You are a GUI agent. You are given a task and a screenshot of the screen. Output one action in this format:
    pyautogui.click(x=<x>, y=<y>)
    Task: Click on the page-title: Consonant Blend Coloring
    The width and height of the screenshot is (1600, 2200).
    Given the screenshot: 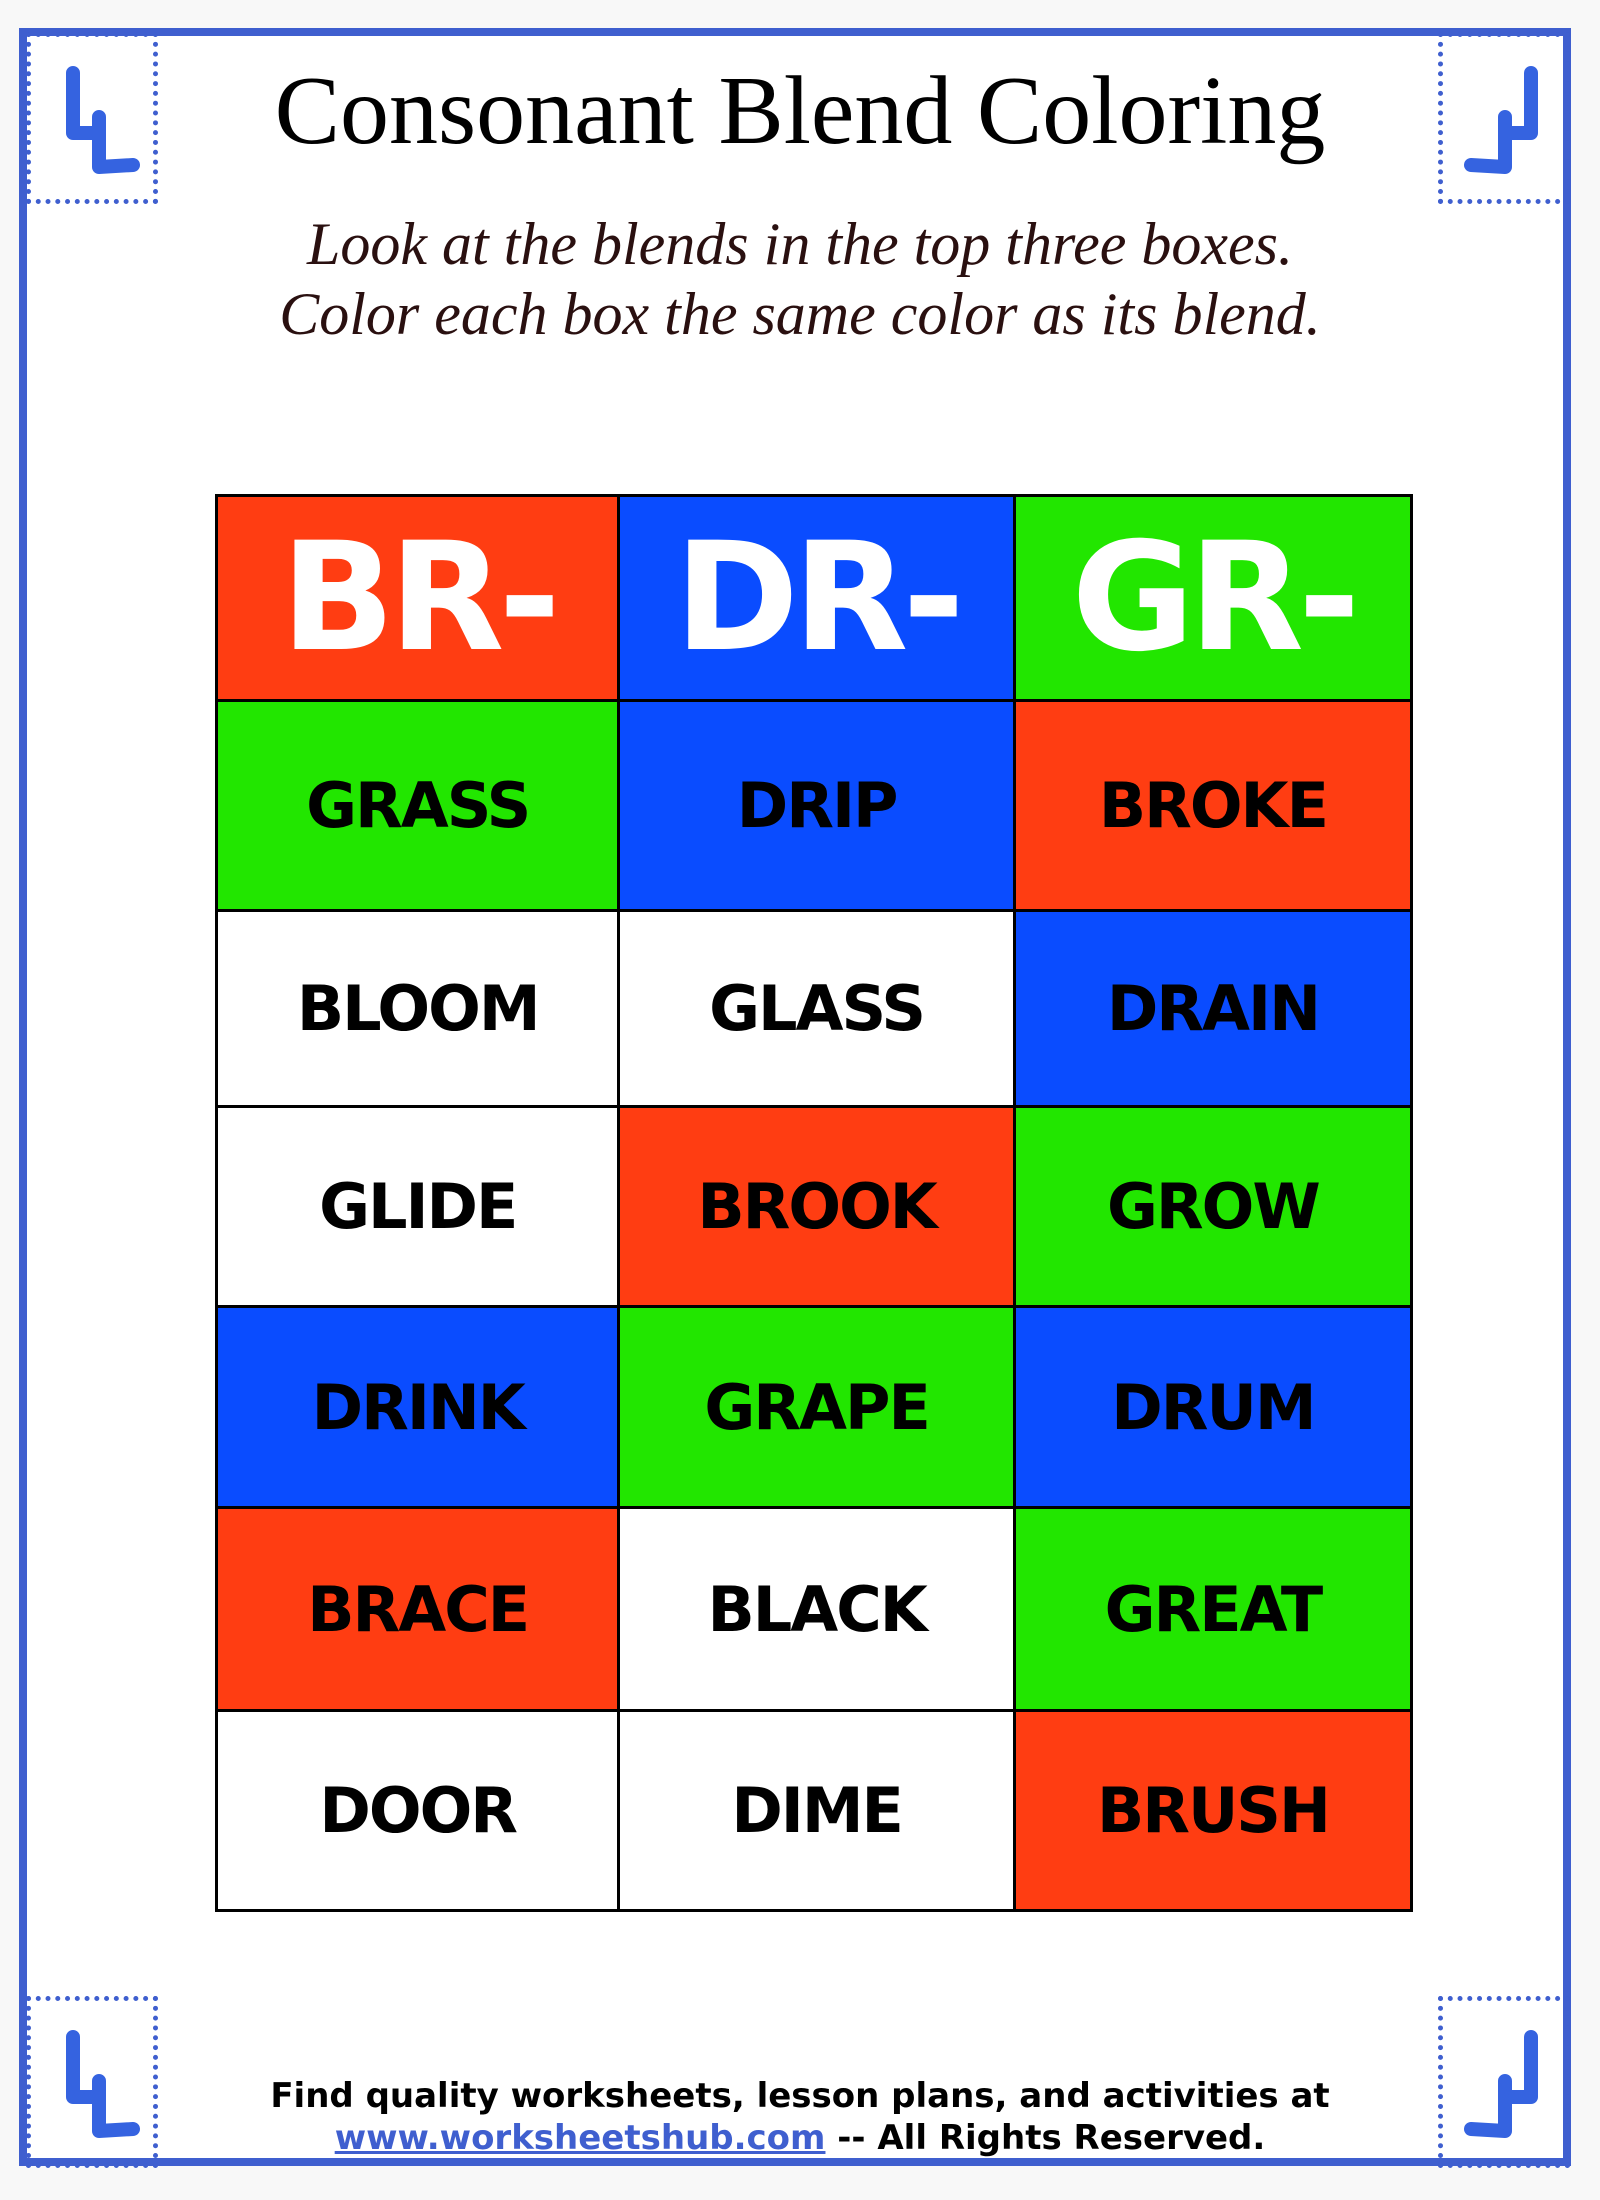 What is the action you would take?
    pyautogui.click(x=800, y=111)
    